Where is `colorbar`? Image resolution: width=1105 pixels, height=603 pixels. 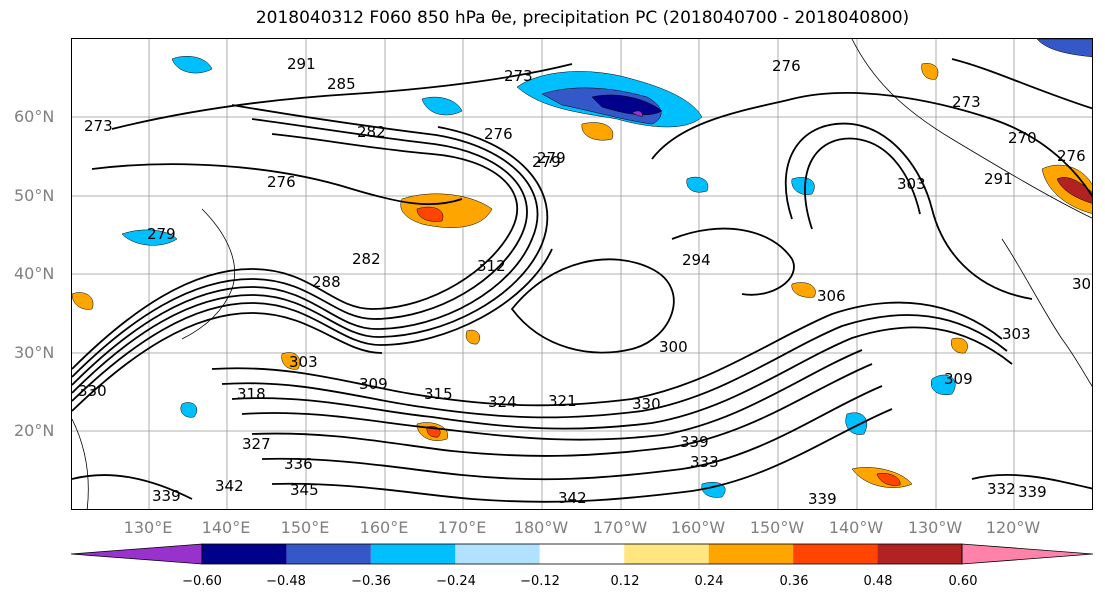
colorbar is located at coordinates (582, 554).